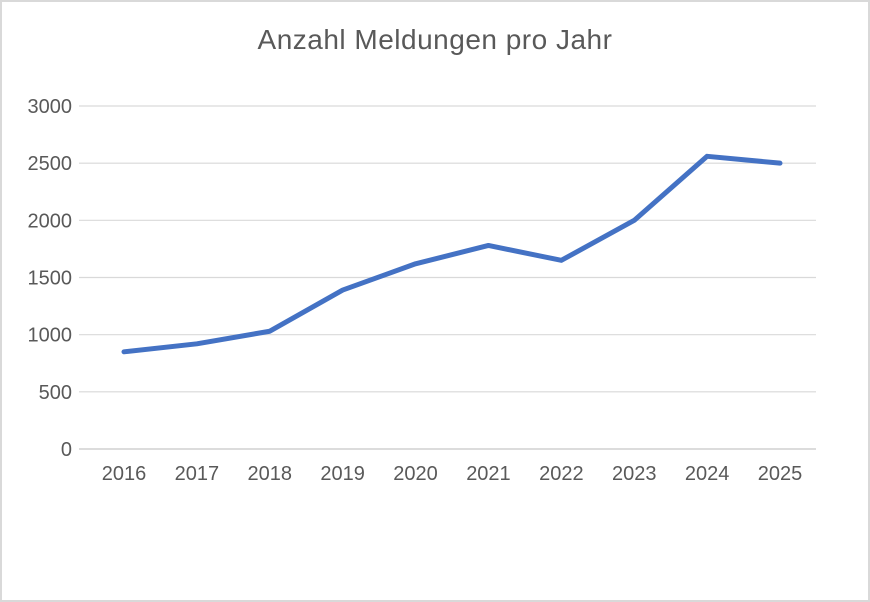  What do you see at coordinates (780, 474) in the screenshot?
I see `x-tick-label: 2025` at bounding box center [780, 474].